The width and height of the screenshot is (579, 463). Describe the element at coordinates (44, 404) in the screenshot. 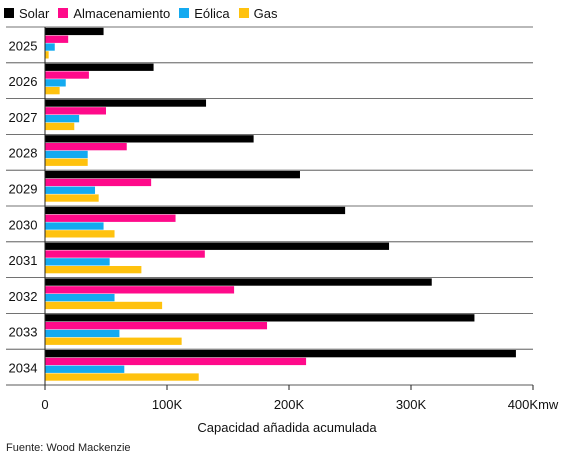

I see `x-tick-label: 0` at that location.